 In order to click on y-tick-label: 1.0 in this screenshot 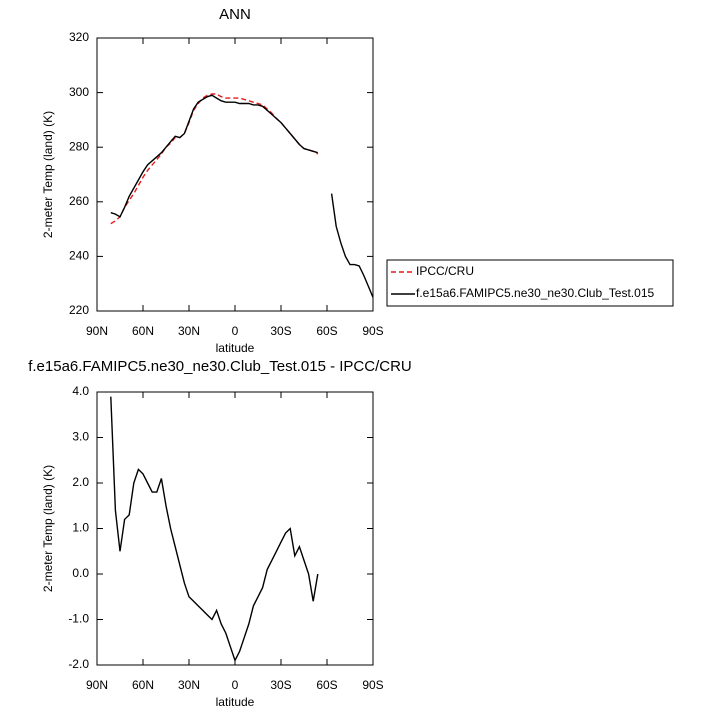, I will do `click(80, 528)`.